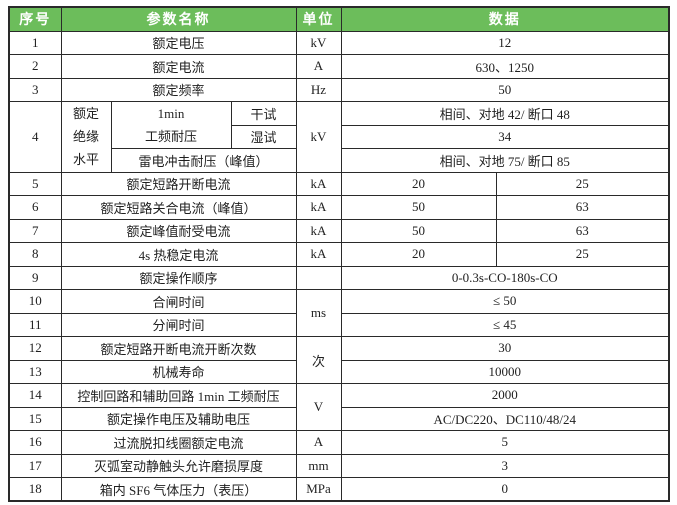  Describe the element at coordinates (582, 230) in the screenshot. I see `row7-data2: 63` at that location.